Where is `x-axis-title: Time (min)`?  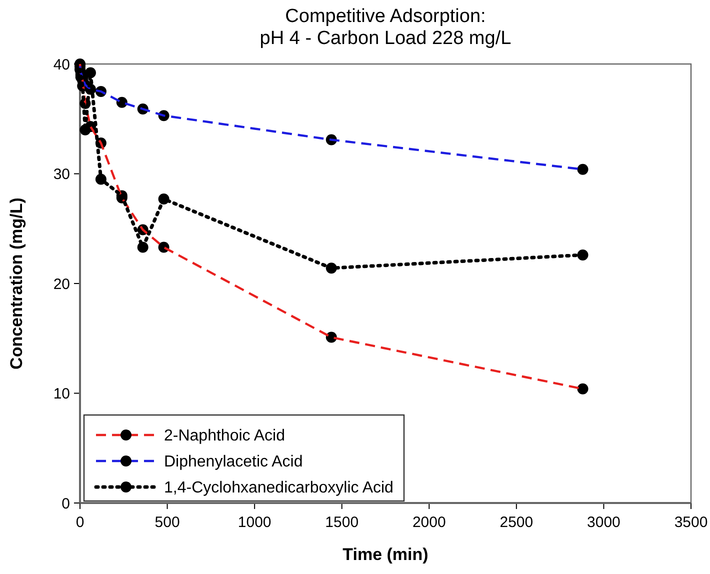 x-axis-title: Time (min) is located at coordinates (385, 554).